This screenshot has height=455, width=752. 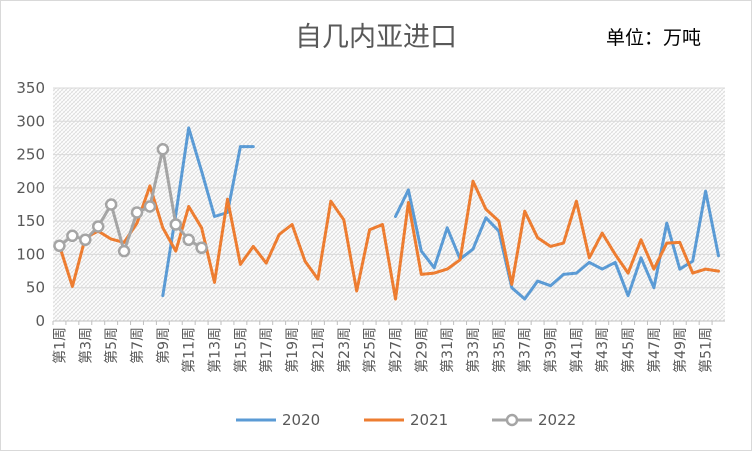 I want to click on x-tick-label: 第7周, so click(x=137, y=345).